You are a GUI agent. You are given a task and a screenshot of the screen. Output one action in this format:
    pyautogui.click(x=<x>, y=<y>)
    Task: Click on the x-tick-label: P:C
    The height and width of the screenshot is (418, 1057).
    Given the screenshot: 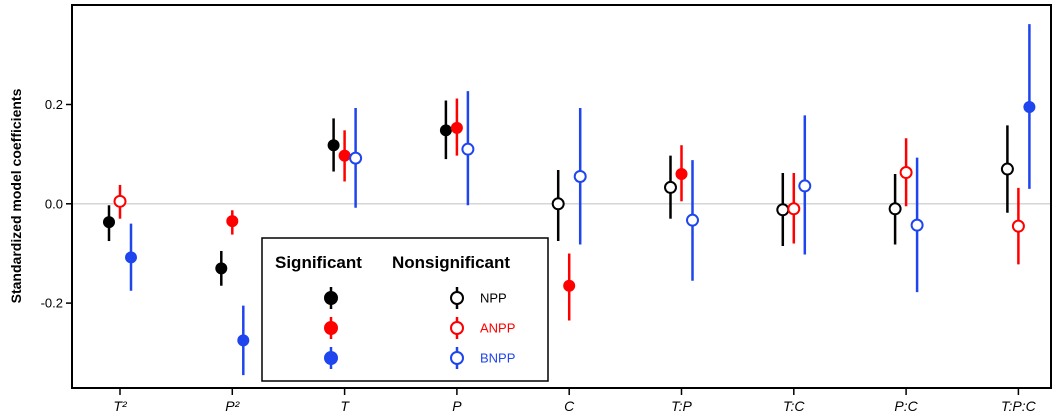 What is the action you would take?
    pyautogui.click(x=906, y=406)
    